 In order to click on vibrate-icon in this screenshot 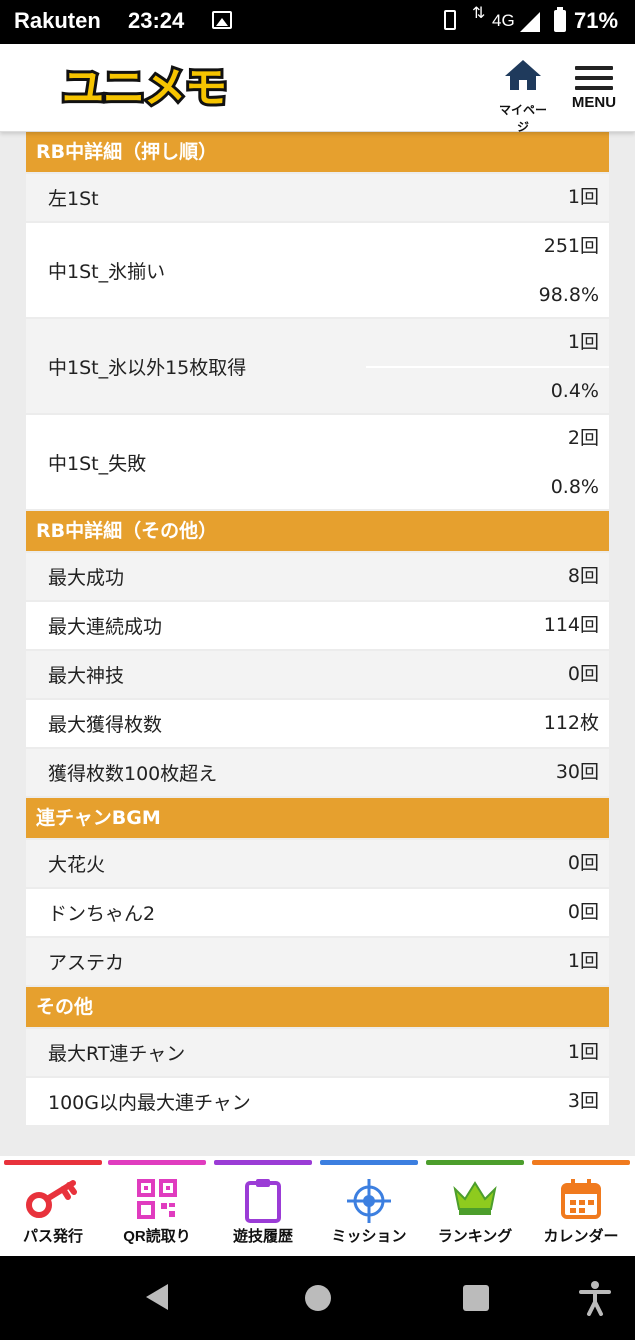, I will do `click(450, 20)`.